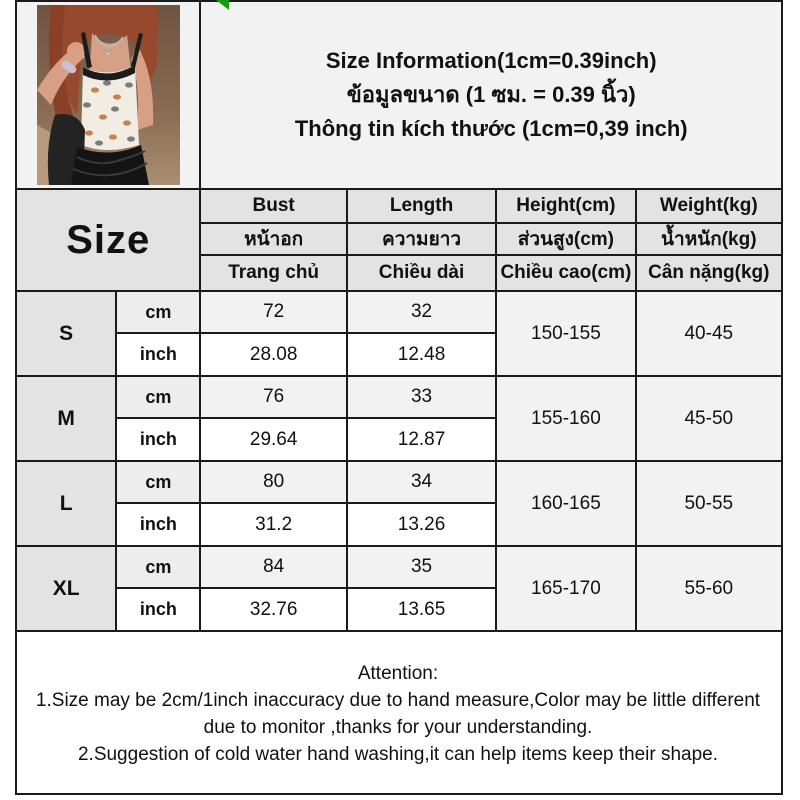 The image size is (800, 800). I want to click on s-weight: 40-45, so click(709, 333).